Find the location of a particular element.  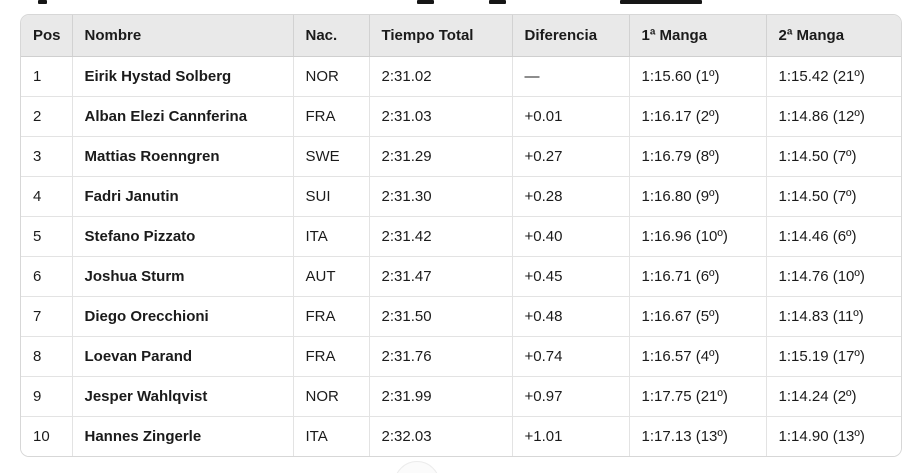

cell-nombre: Mattias Roenngren is located at coordinates (183, 156).